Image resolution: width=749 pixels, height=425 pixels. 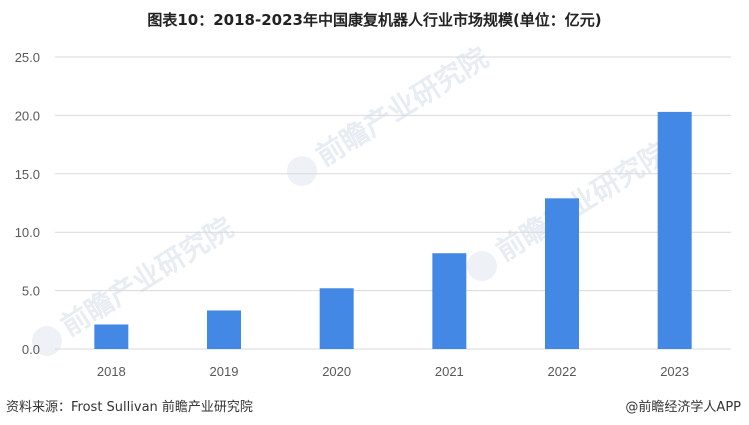 I want to click on y-tick-label: 5.0, so click(x=31, y=291).